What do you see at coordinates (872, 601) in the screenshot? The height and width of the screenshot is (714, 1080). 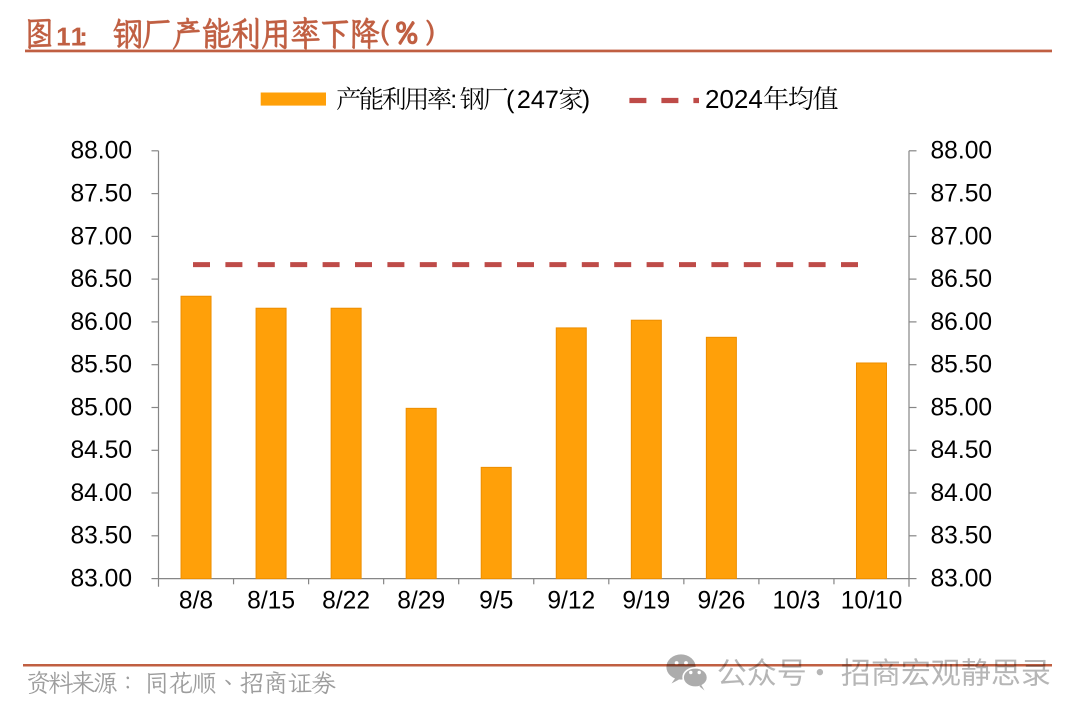 I see `svg-text: 10/10` at bounding box center [872, 601].